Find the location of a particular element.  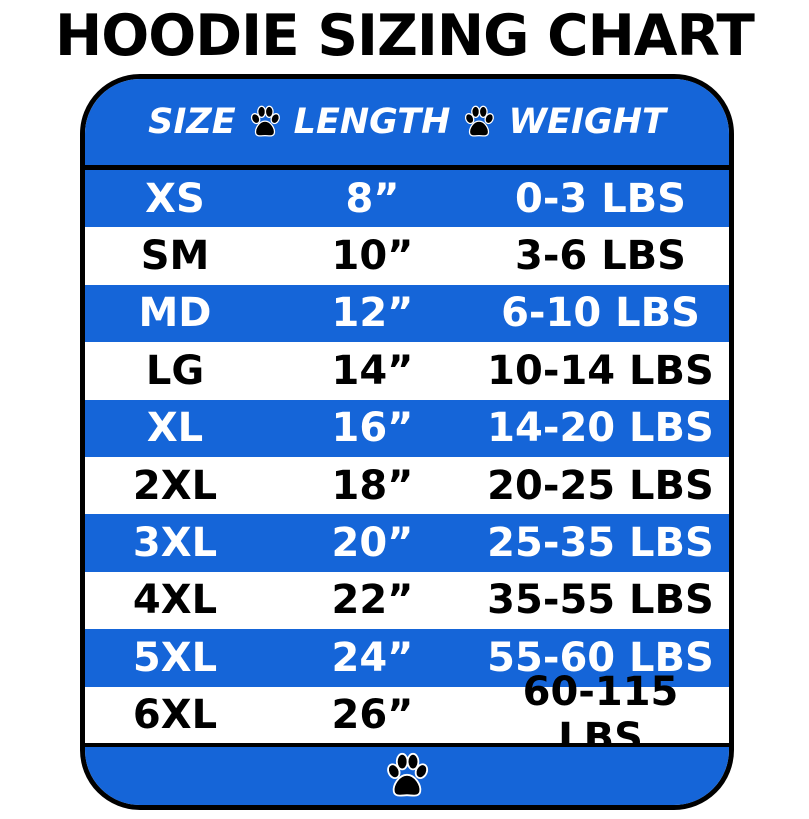

header-length: LENGTH is located at coordinates (372, 122).